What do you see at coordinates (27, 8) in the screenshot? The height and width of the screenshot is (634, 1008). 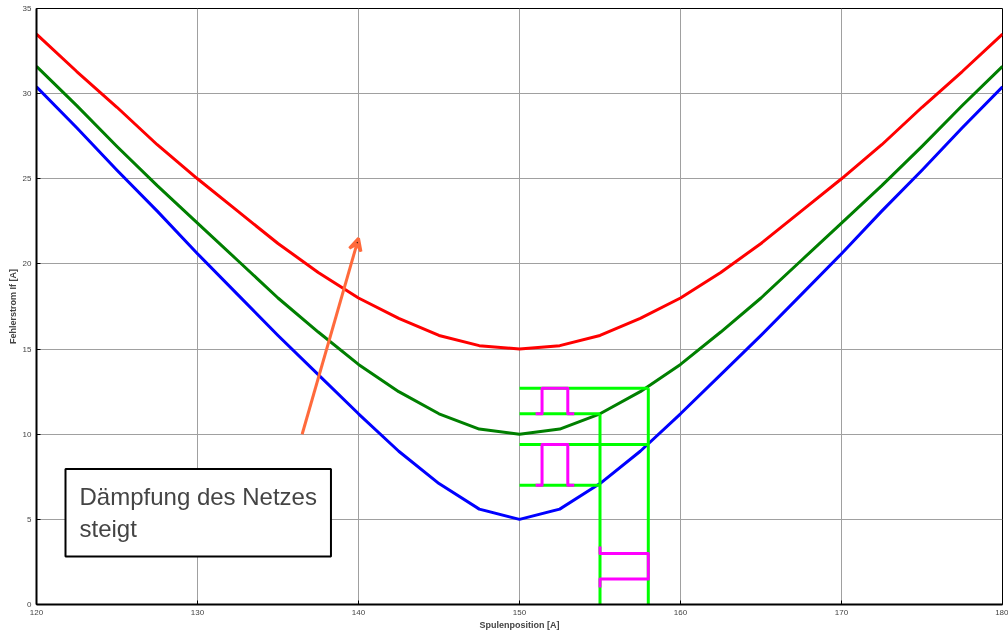 I see `y-tick-label: 35` at bounding box center [27, 8].